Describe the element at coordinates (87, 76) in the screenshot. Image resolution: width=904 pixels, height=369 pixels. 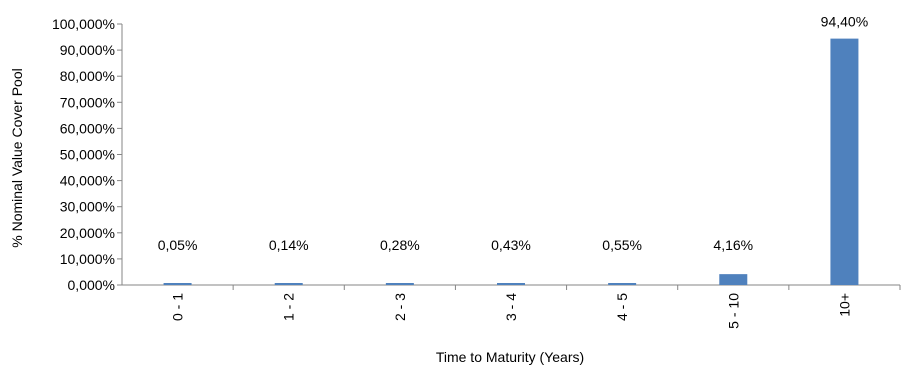
I see `y-tick-label: 80,000%` at that location.